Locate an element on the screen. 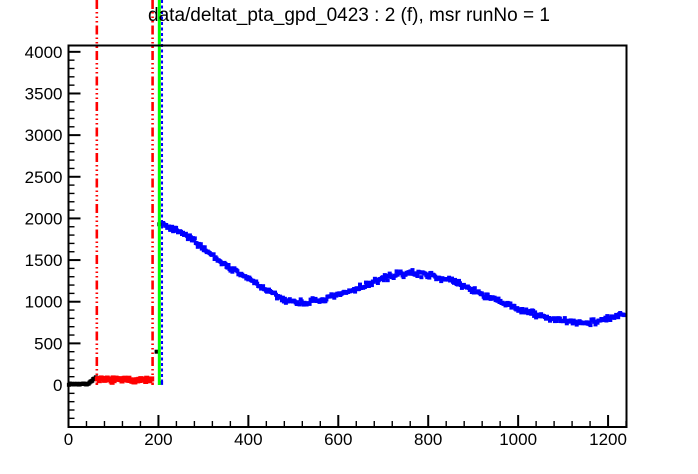  x-axis-tick-label: 200 is located at coordinates (158, 439).